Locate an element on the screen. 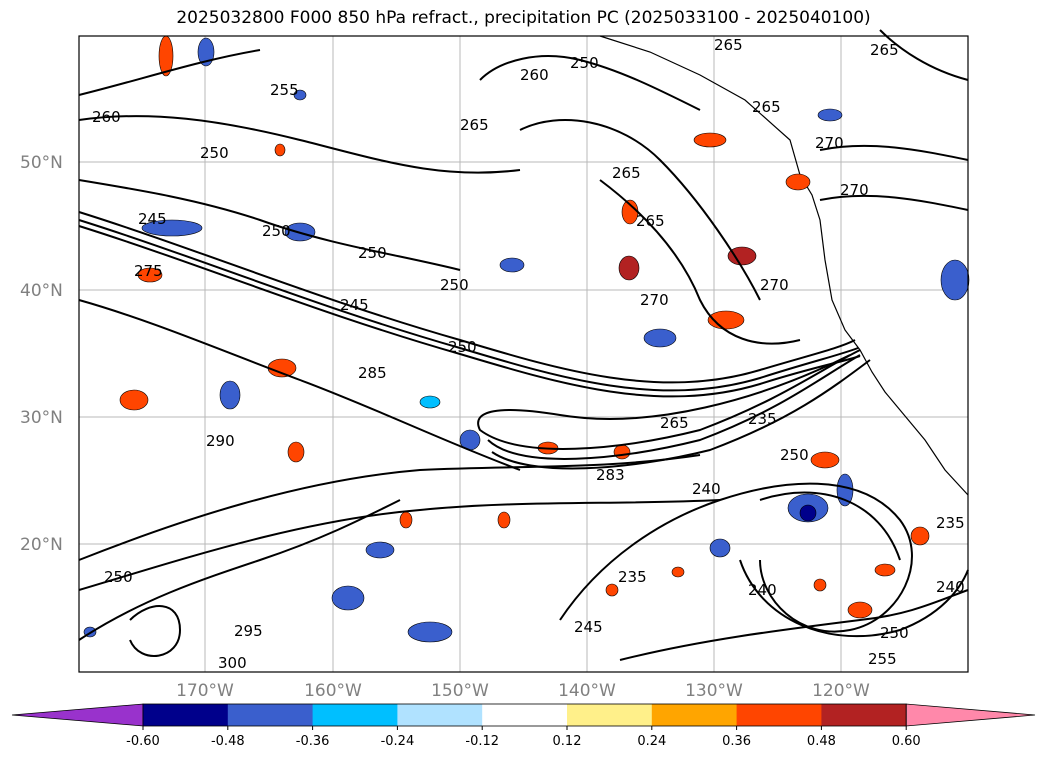 Image resolution: width=1047 pixels, height=765 pixels. colorbar-border is located at coordinates (524, 715).